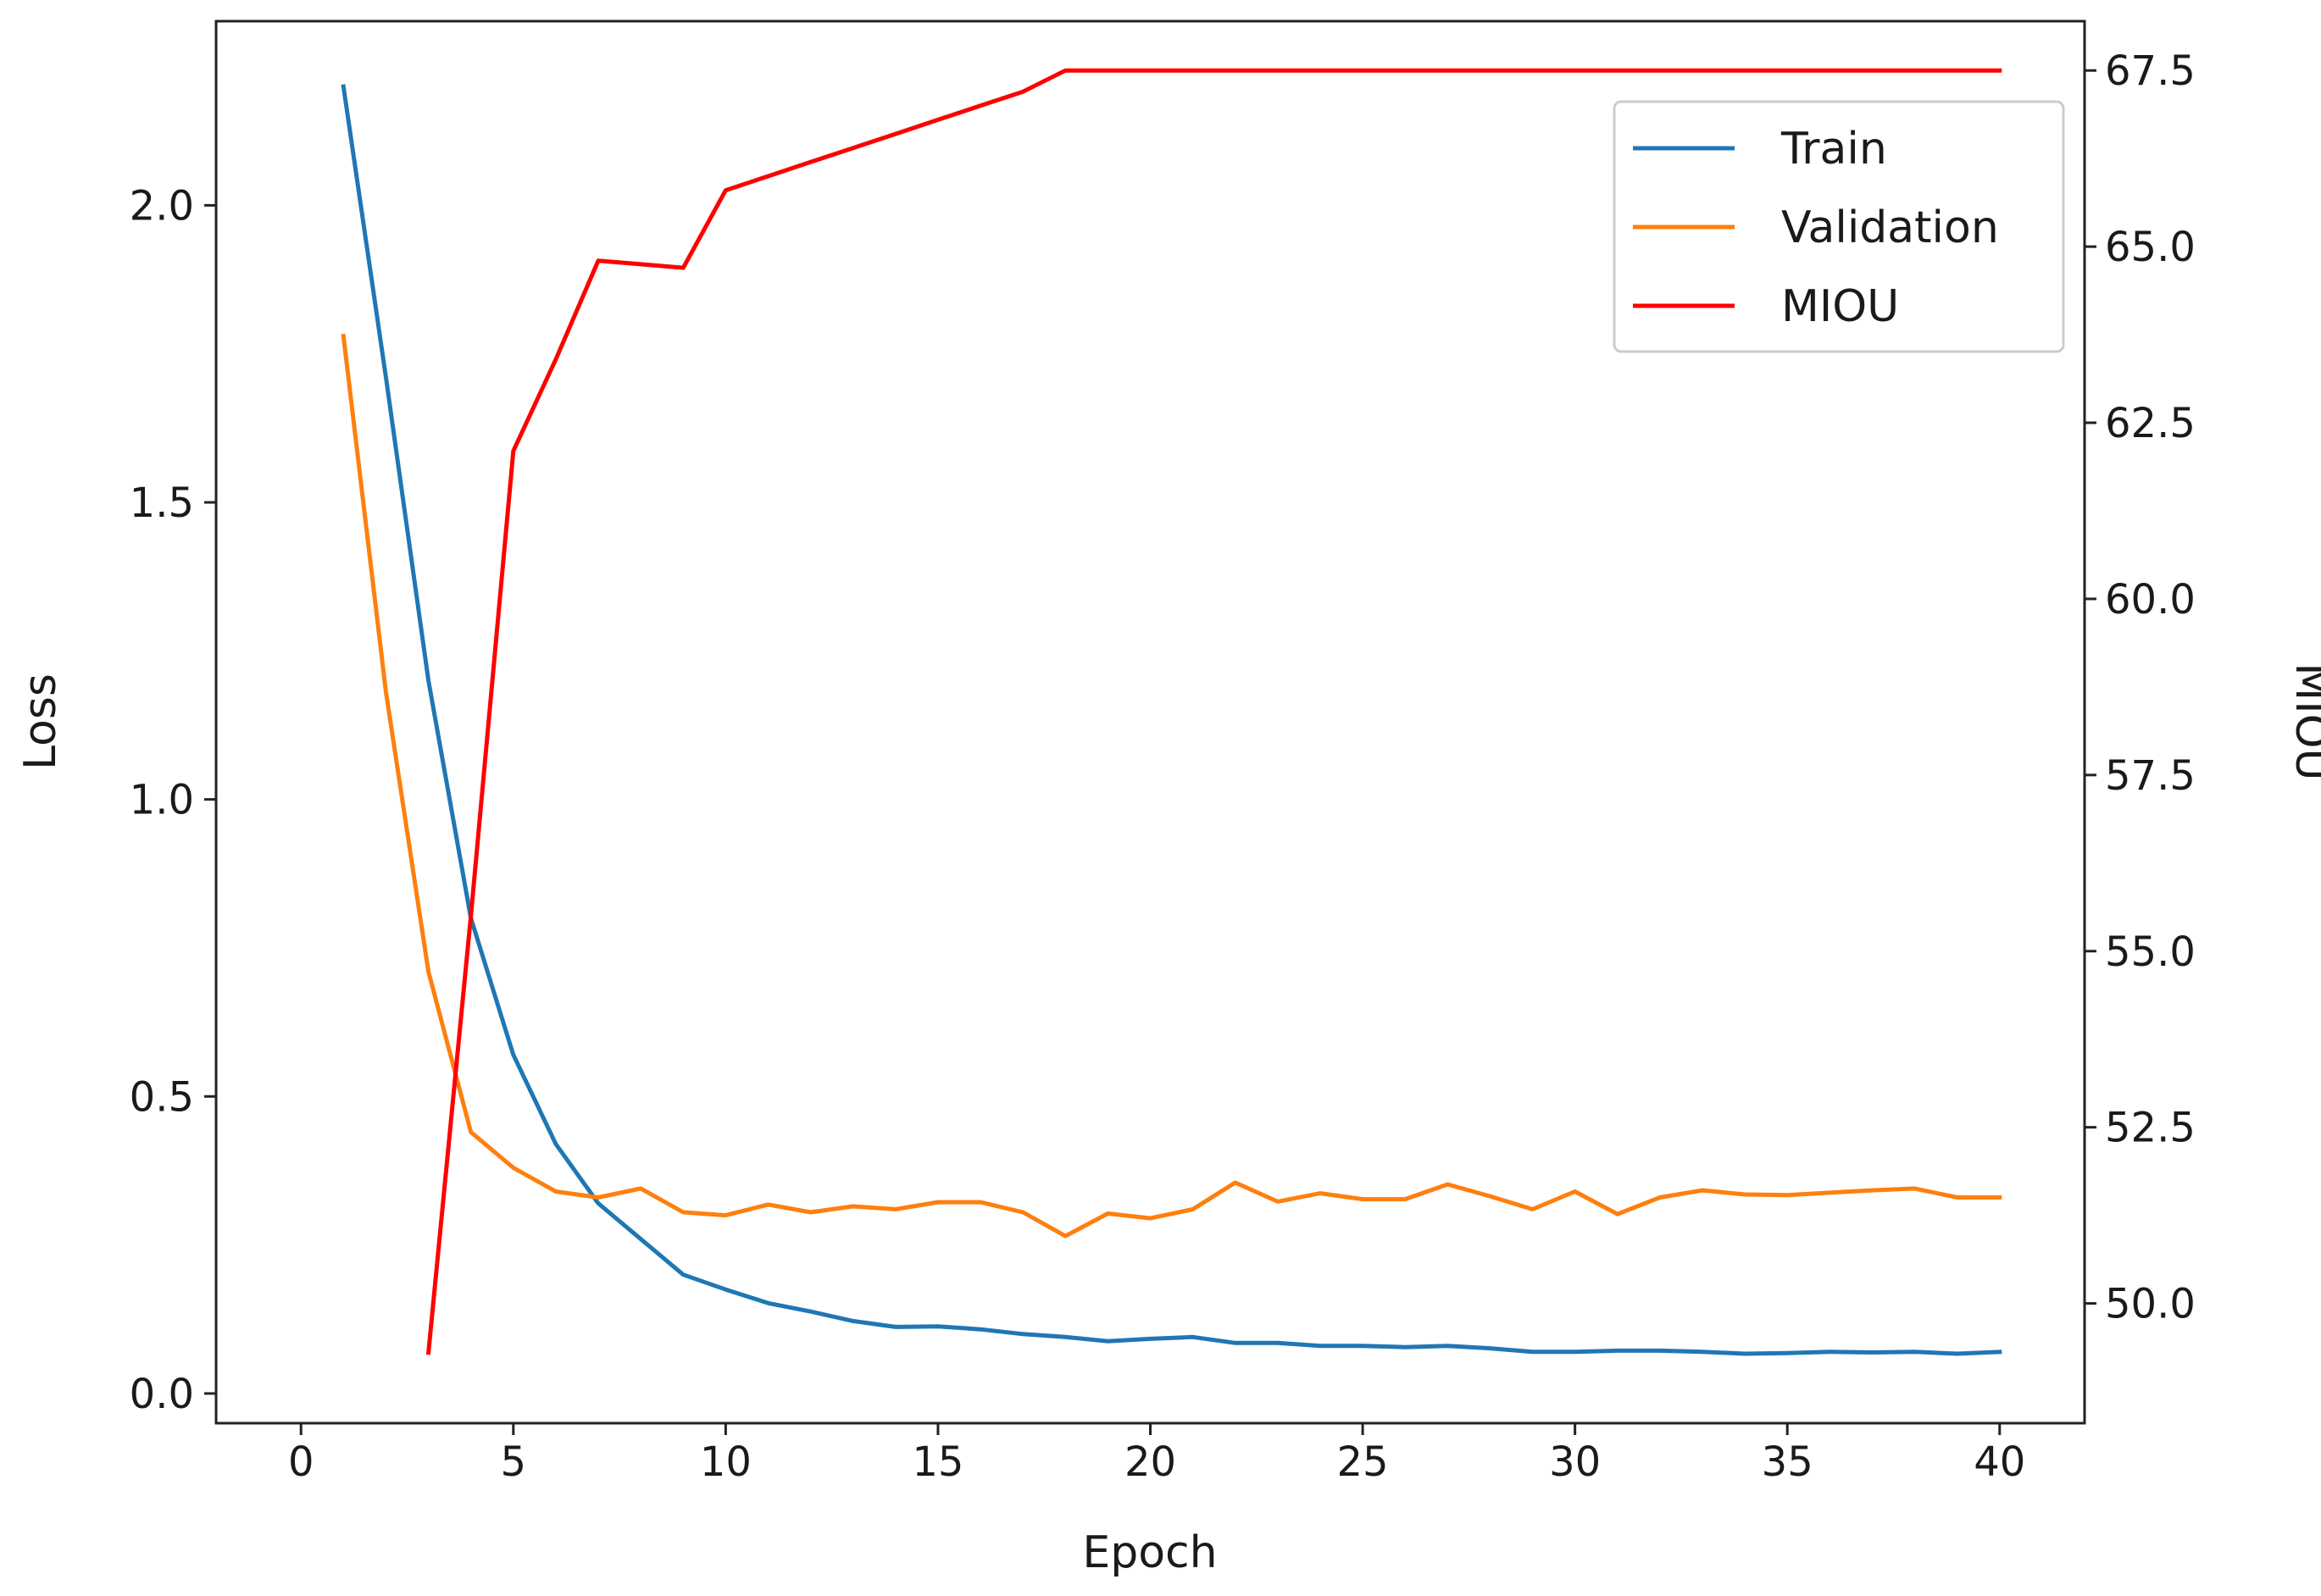 This screenshot has width=2321, height=1596. I want to click on y-tick-label: 0.0, so click(162, 1394).